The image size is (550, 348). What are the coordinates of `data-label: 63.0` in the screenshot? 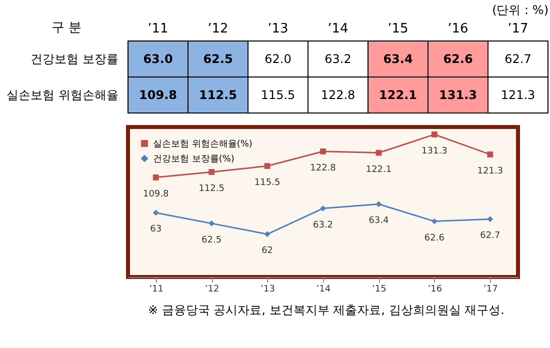 It's located at (158, 59).